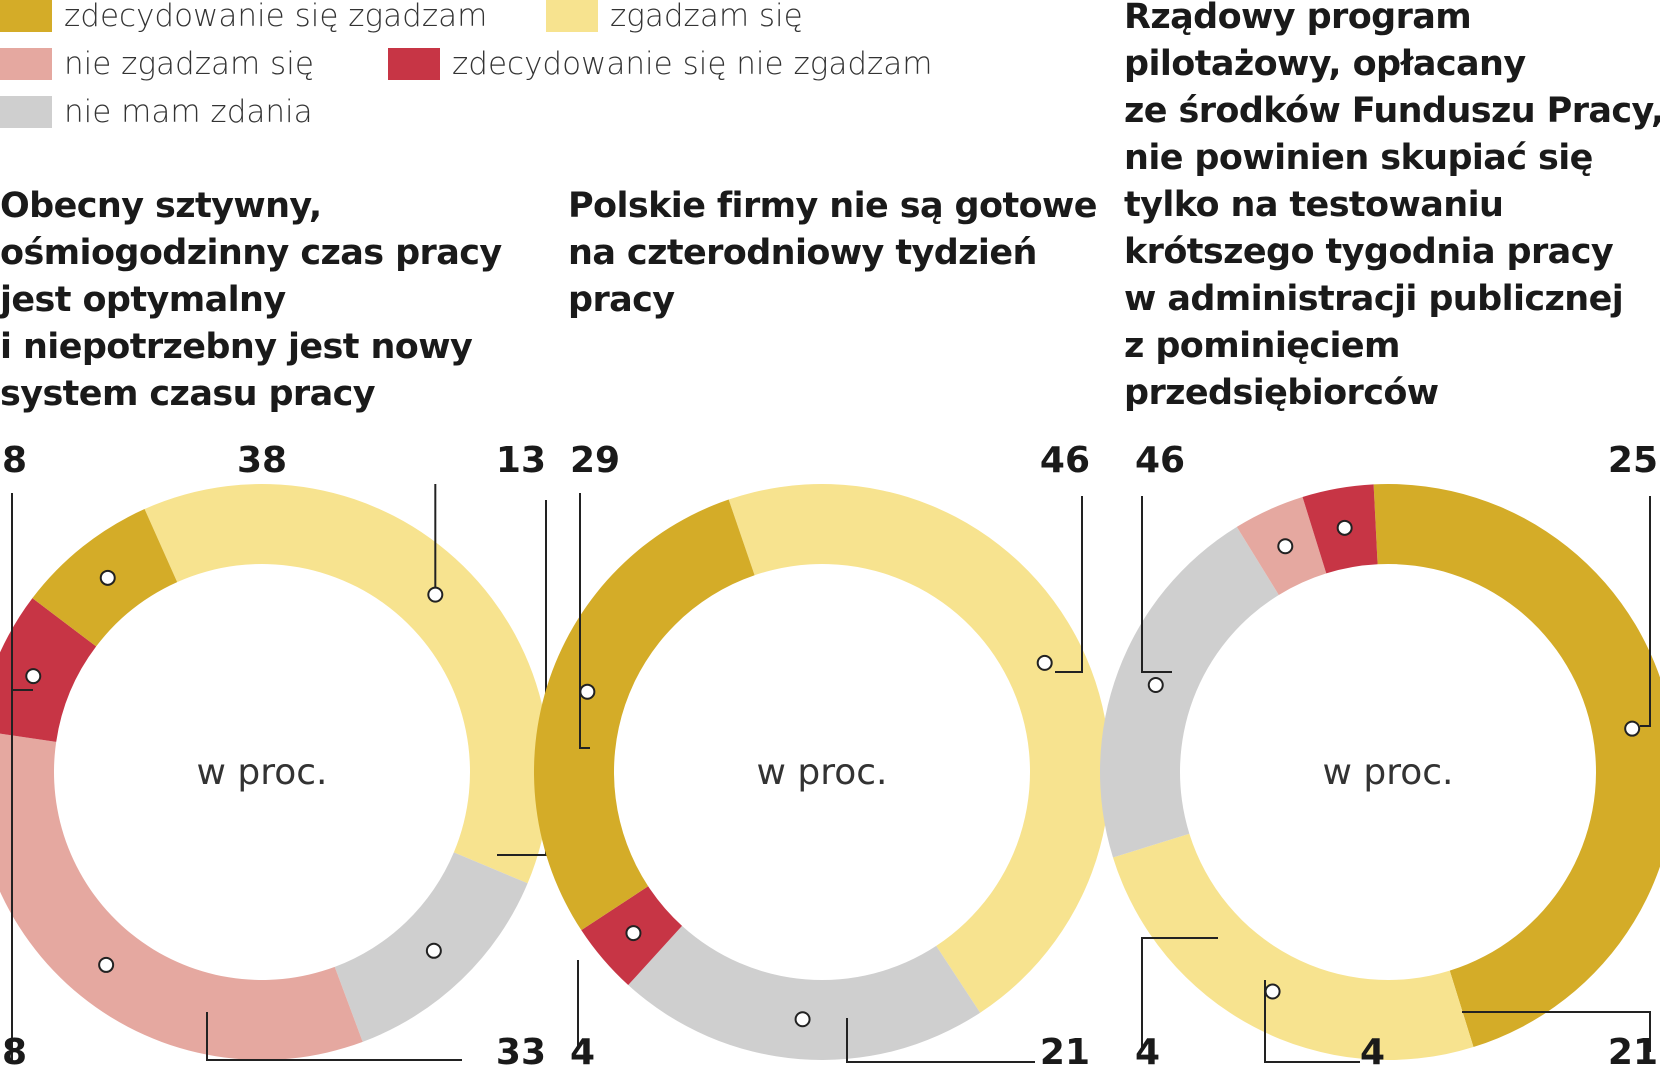 Image resolution: width=1660 pixels, height=1080 pixels. I want to click on chart-title-line: w administracji publicznej, so click(1374, 299).